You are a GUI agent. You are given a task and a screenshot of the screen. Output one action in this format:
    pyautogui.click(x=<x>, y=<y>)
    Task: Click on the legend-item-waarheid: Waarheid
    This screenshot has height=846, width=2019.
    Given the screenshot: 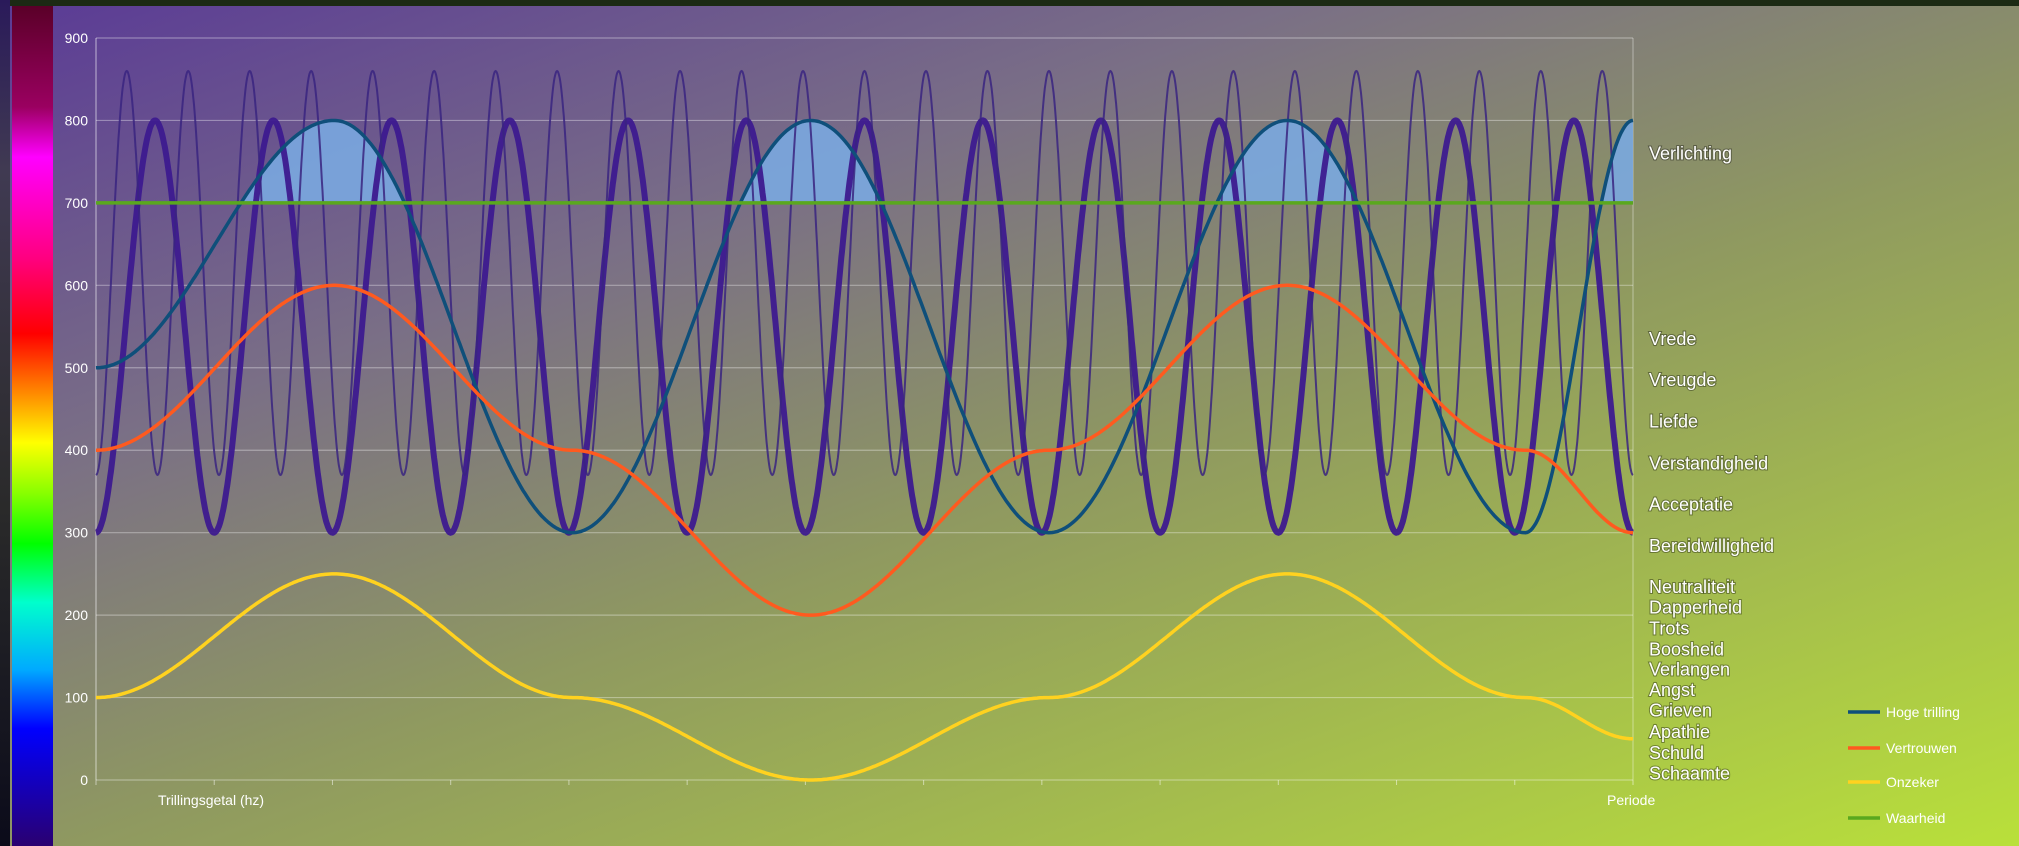 What is the action you would take?
    pyautogui.click(x=1896, y=818)
    